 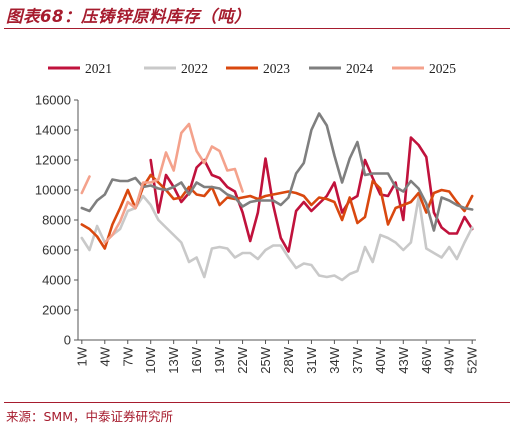 What do you see at coordinates (53, 130) in the screenshot?
I see `y-tick-label: 14000` at bounding box center [53, 130].